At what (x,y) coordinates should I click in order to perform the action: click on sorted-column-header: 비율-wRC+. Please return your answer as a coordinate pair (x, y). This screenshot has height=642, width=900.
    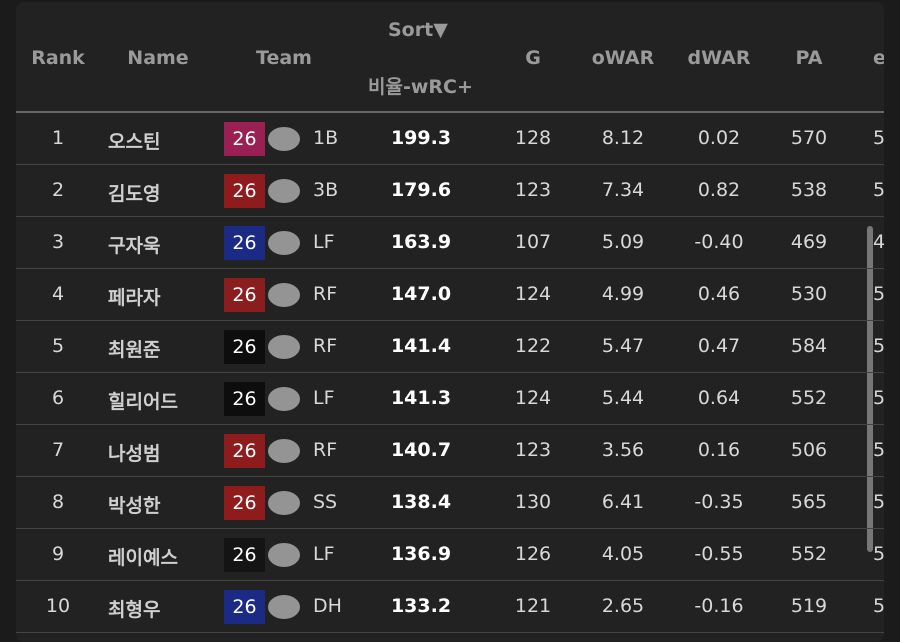
    Looking at the image, I should click on (420, 87).